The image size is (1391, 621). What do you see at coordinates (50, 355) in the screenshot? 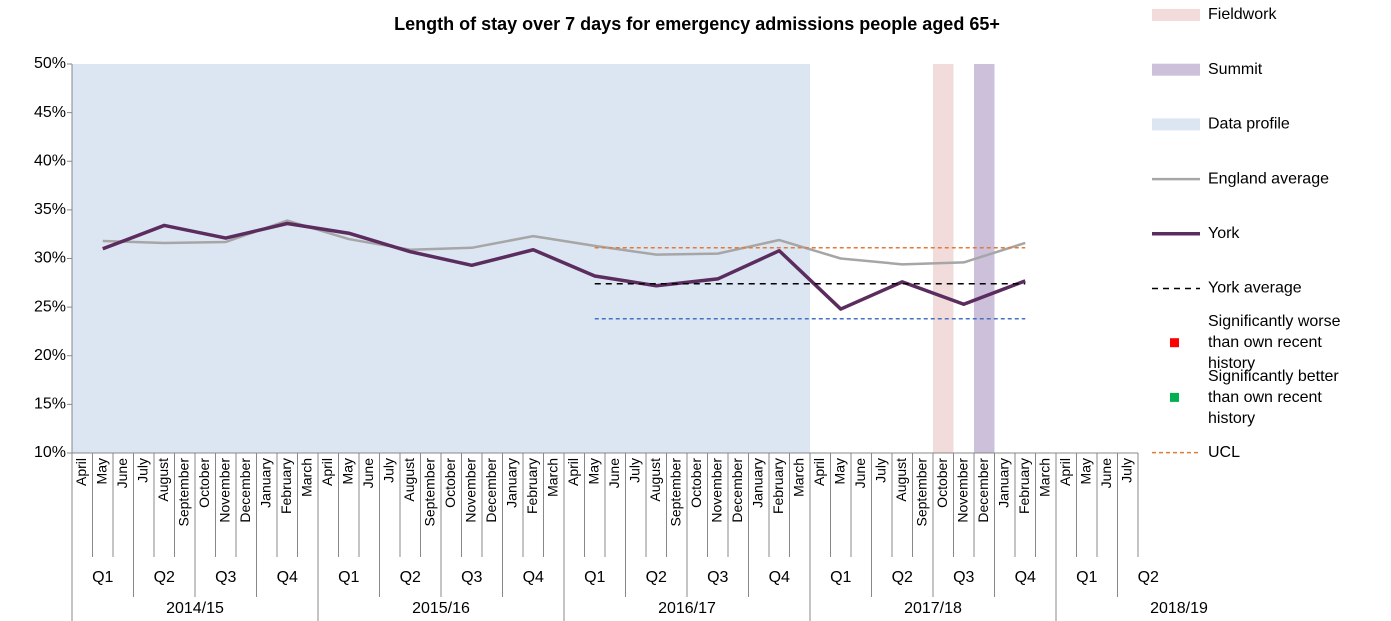
I see `y-tick-label: 20%` at bounding box center [50, 355].